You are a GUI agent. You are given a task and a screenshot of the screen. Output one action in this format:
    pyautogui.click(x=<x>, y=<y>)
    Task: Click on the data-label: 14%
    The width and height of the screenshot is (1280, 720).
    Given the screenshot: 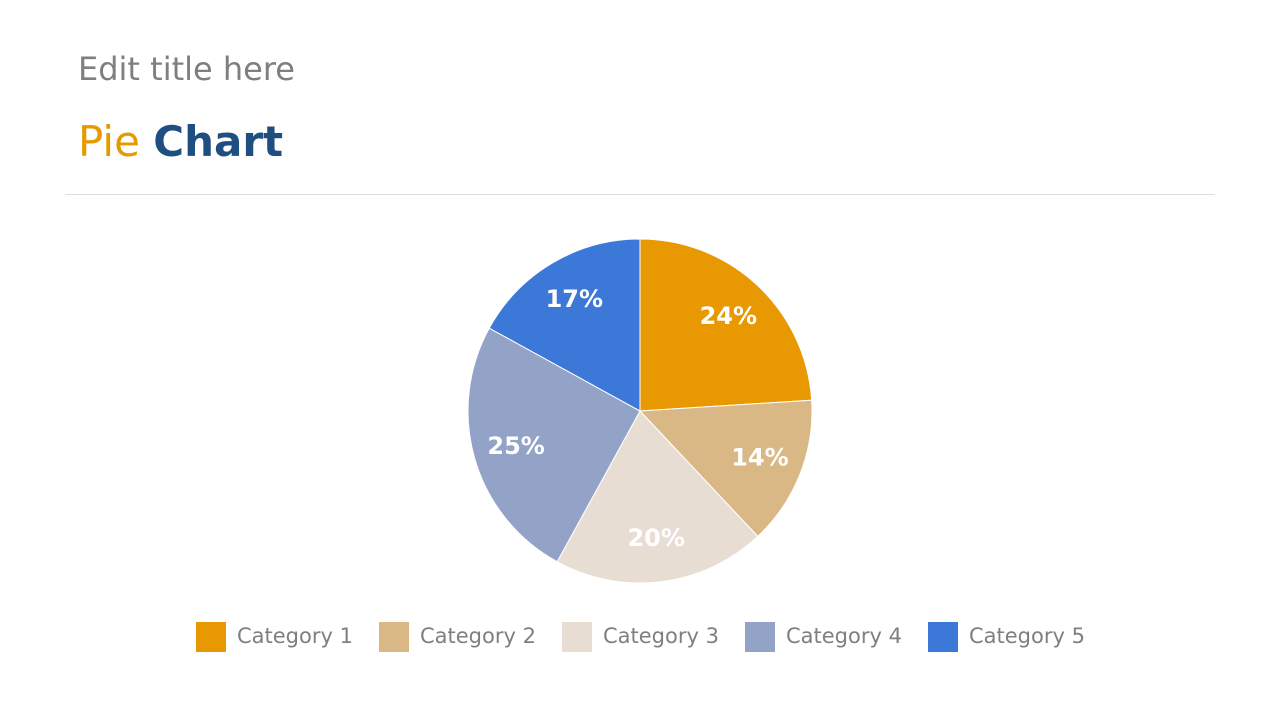 What is the action you would take?
    pyautogui.click(x=759, y=457)
    